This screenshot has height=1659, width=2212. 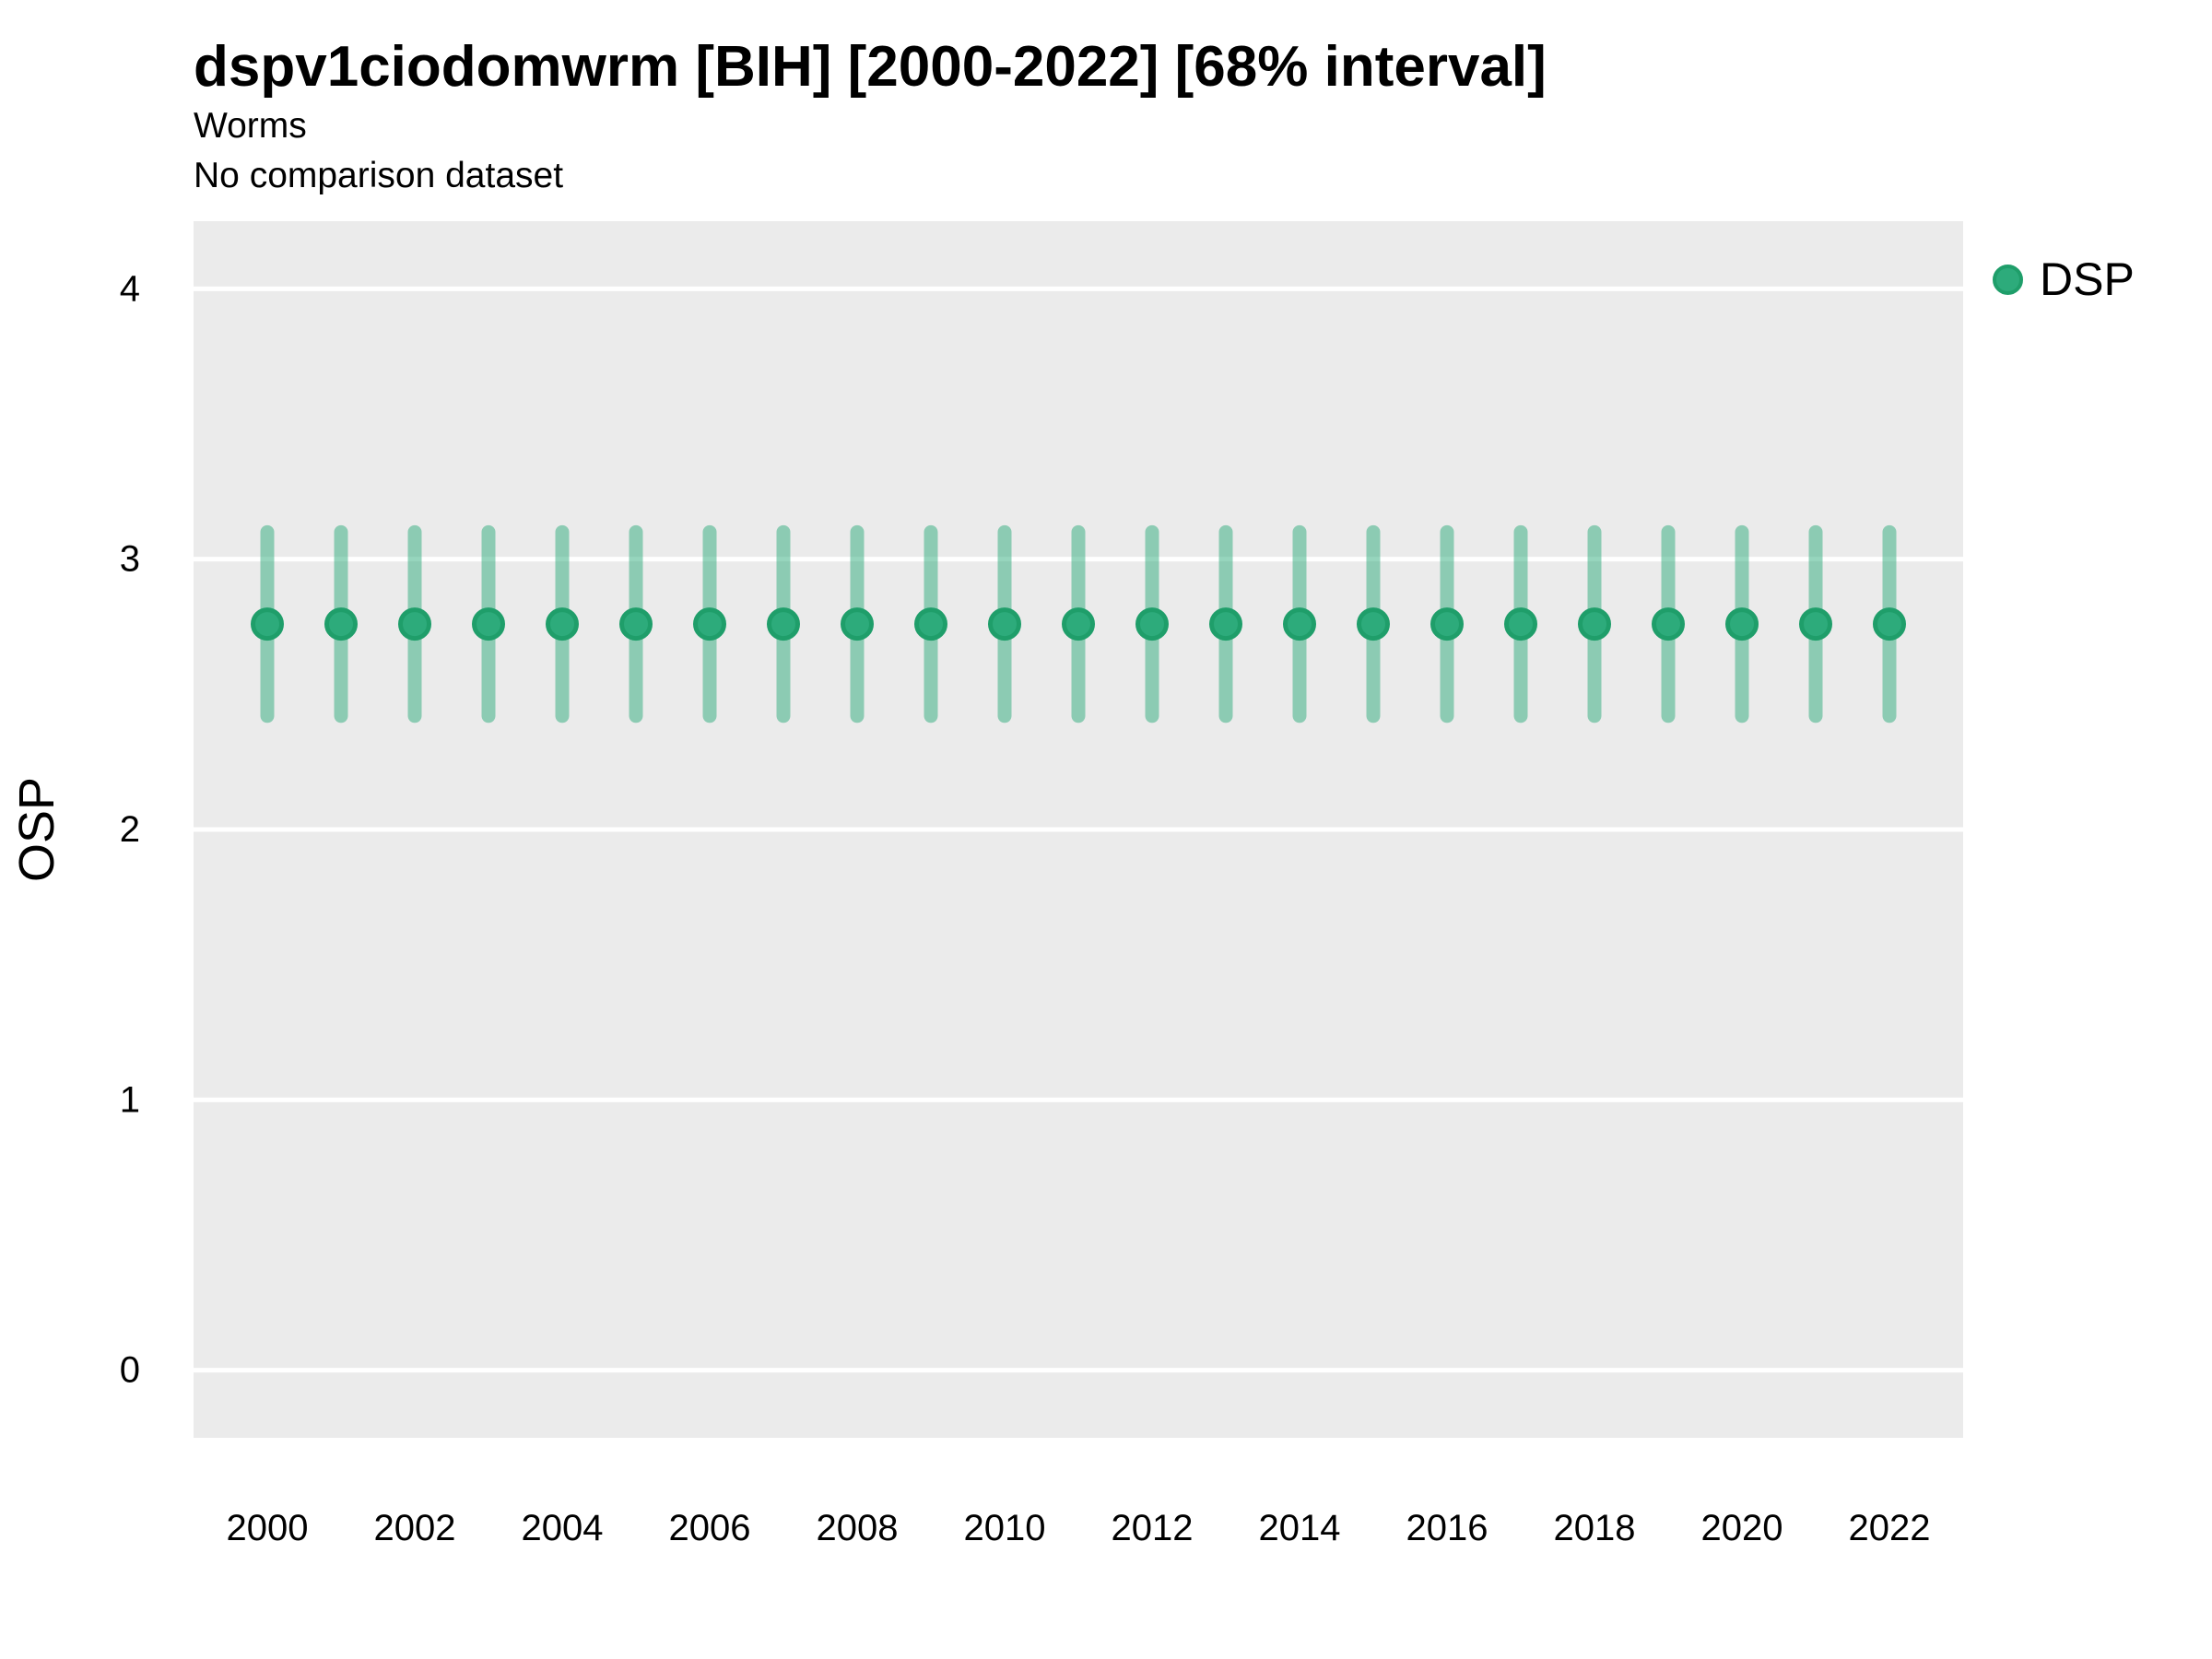 I want to click on data-point-2000, so click(x=267, y=624).